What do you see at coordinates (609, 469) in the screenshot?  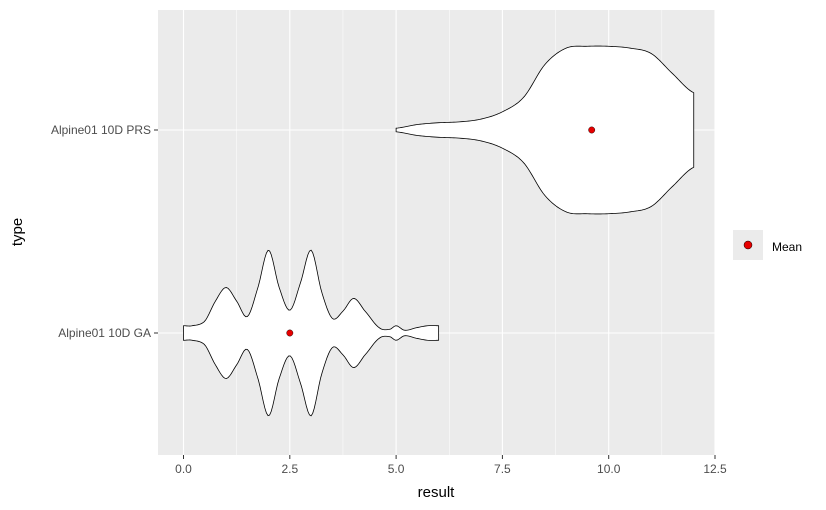 I see `x-tick-label: 10.0` at bounding box center [609, 469].